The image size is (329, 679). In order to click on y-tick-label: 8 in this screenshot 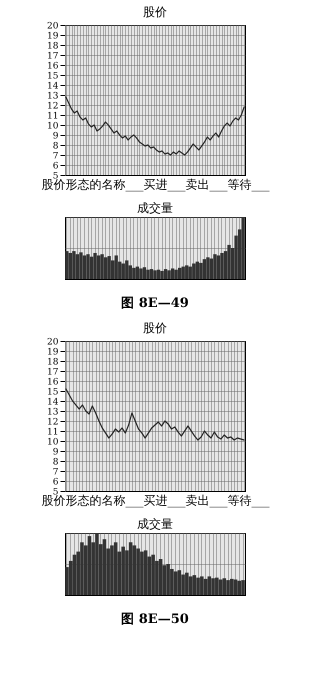, I will do `click(55, 147)`.